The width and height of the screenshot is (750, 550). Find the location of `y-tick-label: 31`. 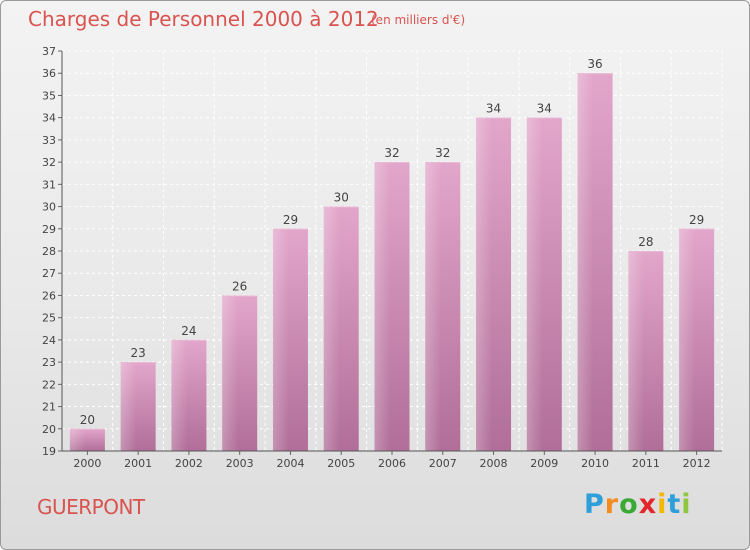

y-tick-label: 31 is located at coordinates (49, 184).